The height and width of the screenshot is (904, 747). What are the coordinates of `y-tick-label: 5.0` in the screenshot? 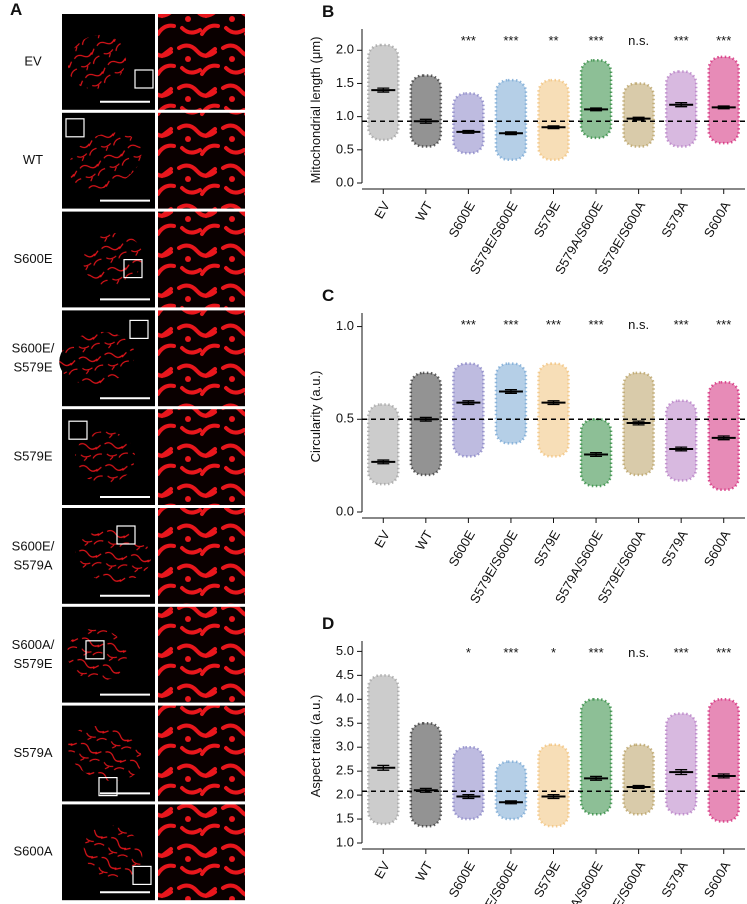 It's located at (345, 650).